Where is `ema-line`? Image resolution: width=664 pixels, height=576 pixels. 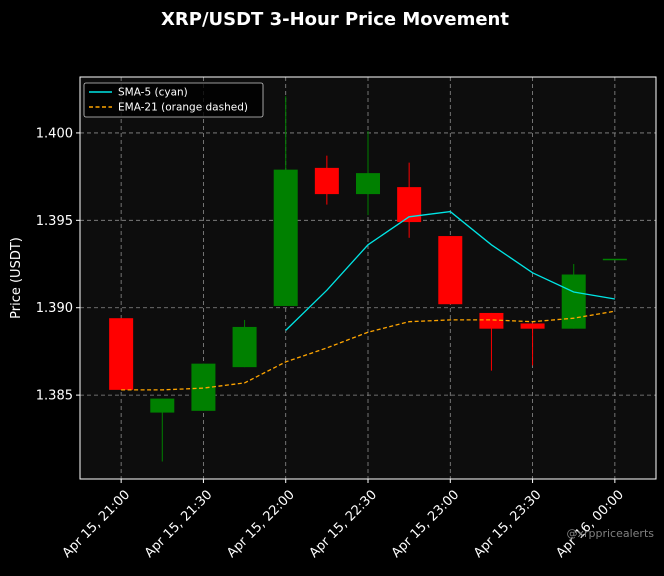 ema-line is located at coordinates (368, 350).